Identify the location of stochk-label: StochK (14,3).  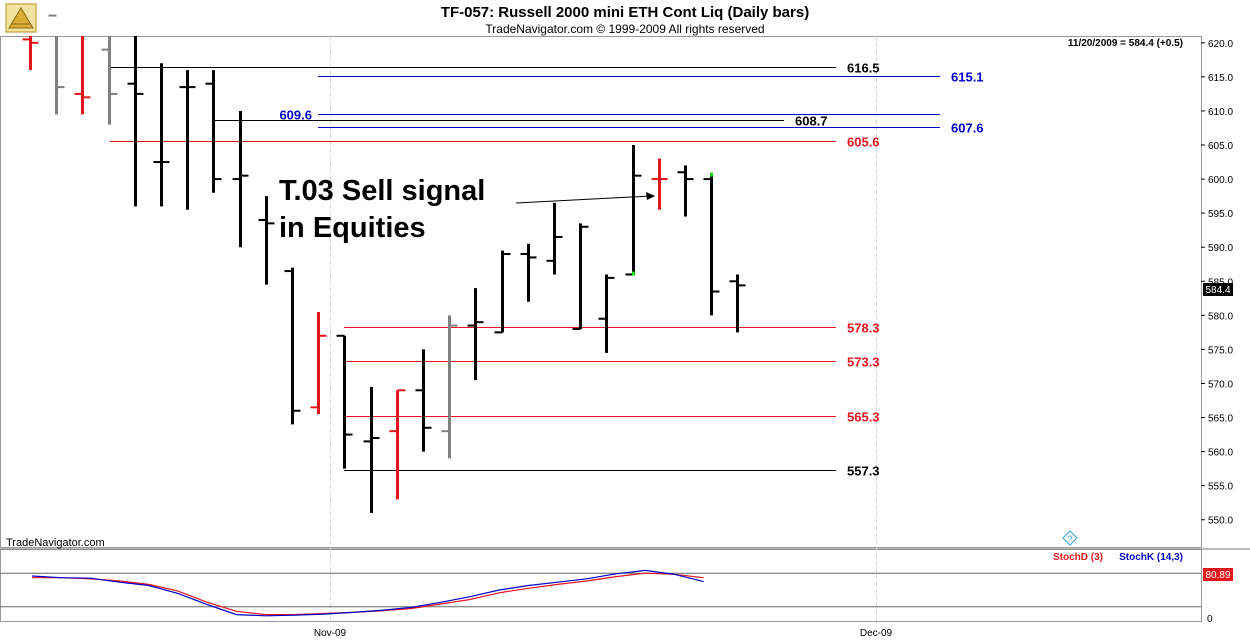
(1151, 557).